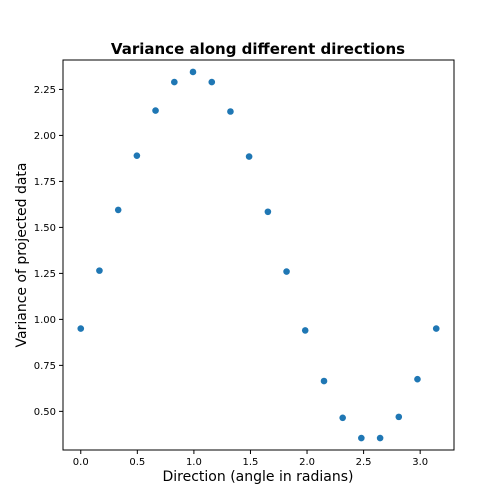 The width and height of the screenshot is (504, 504). I want to click on x-tick-label: 2.5, so click(364, 462).